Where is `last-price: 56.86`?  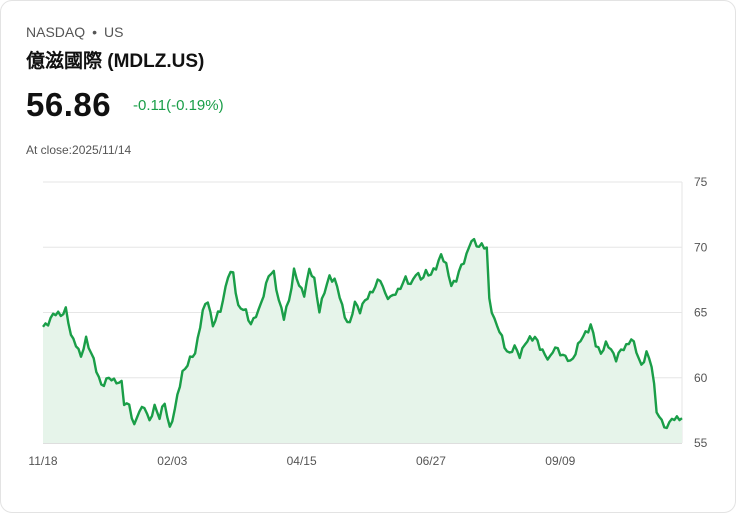 last-price: 56.86 is located at coordinates (69, 104).